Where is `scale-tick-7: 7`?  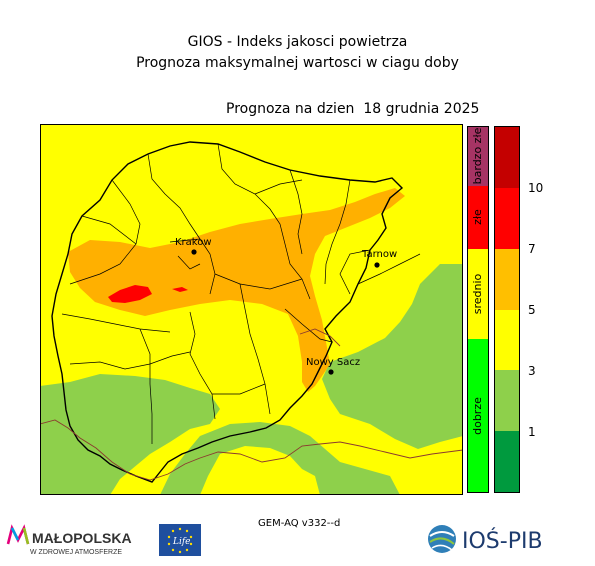
scale-tick-7: 7 is located at coordinates (532, 249).